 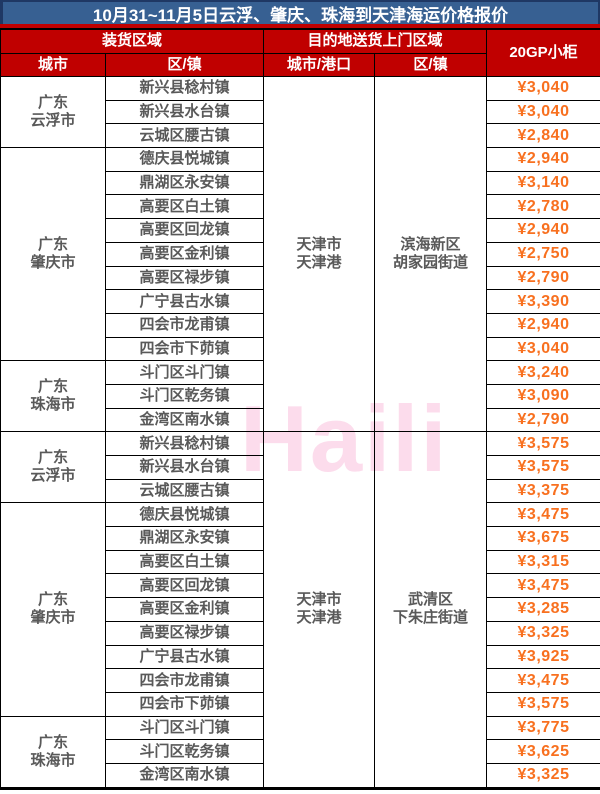 What do you see at coordinates (543, 302) in the screenshot?
I see `price-cell: ¥3,390` at bounding box center [543, 302].